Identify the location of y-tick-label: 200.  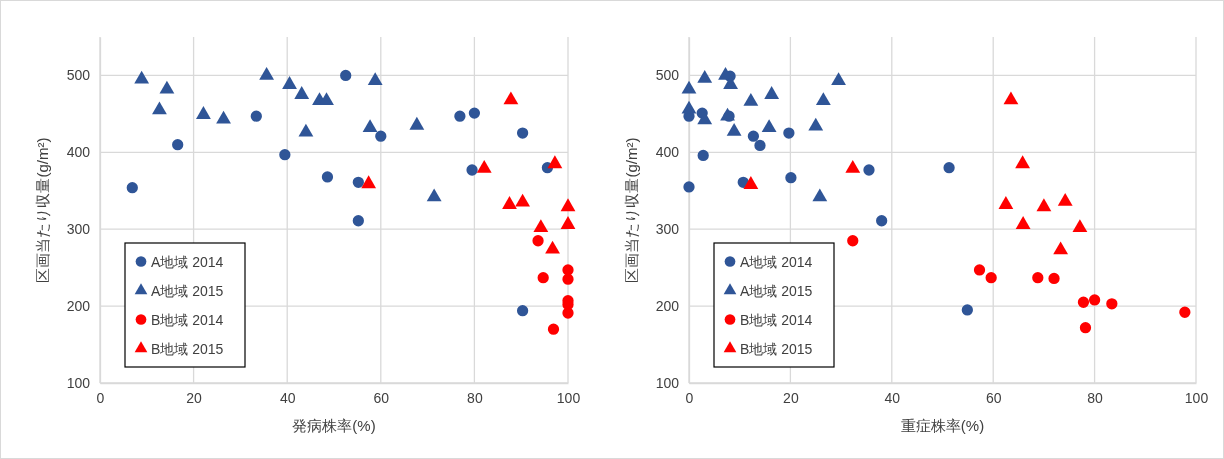
(78, 306).